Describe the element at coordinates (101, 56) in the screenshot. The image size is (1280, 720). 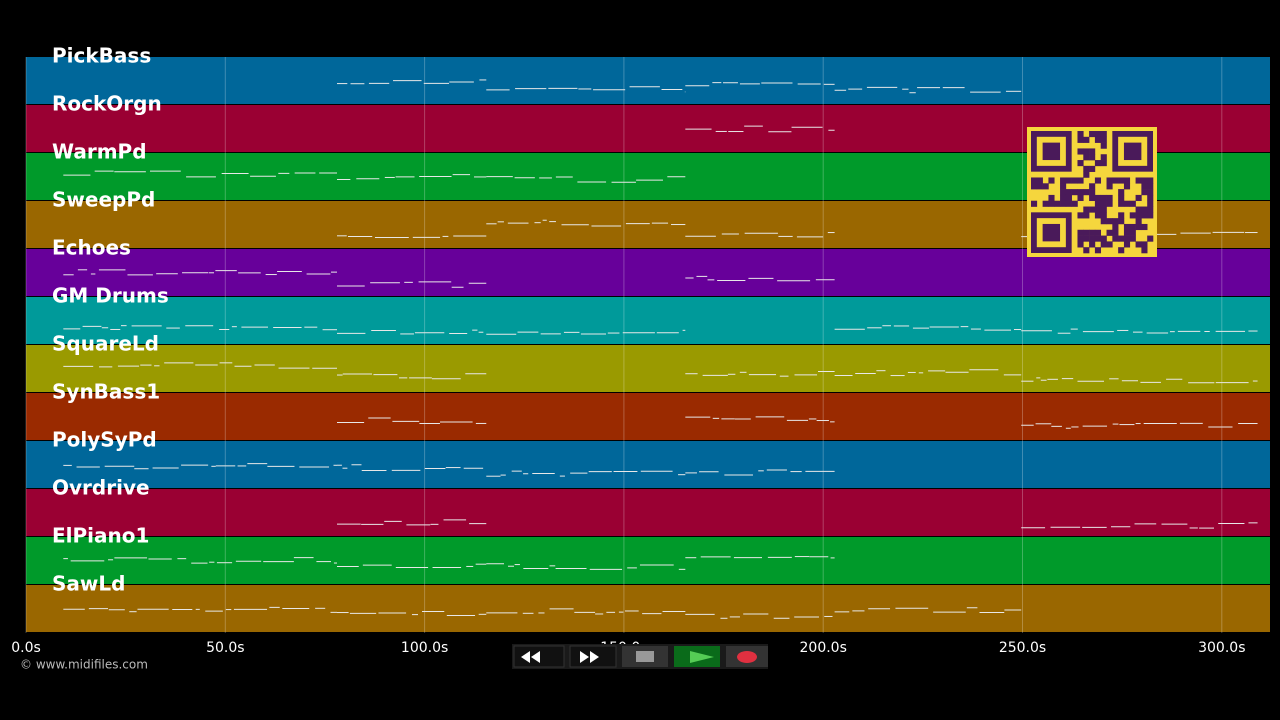
I see `track-name: PickBass` at that location.